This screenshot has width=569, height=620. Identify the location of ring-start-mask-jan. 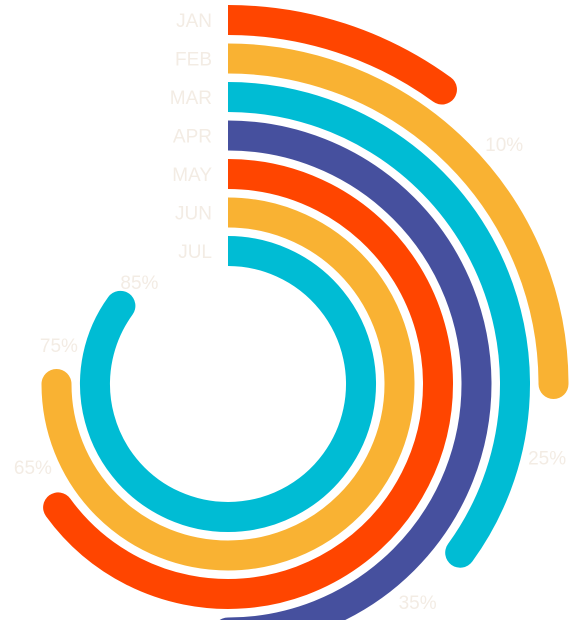
(213, 20).